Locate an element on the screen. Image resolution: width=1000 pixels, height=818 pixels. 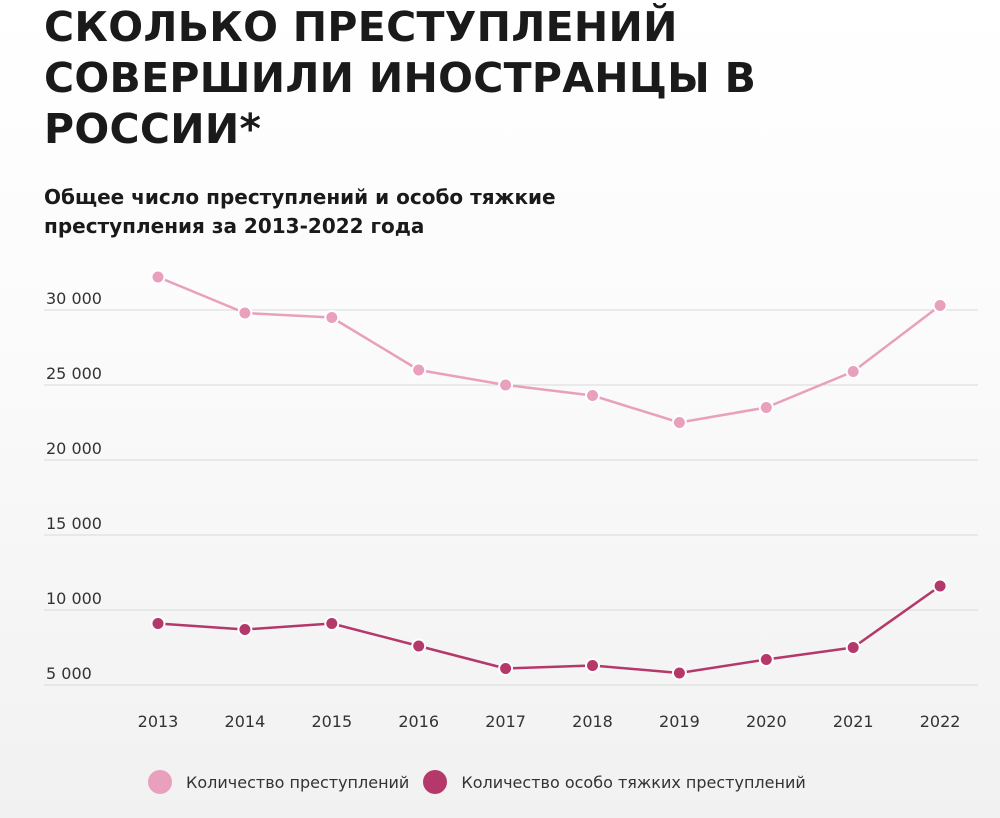
x-tick-label: 2016 is located at coordinates (418, 721).